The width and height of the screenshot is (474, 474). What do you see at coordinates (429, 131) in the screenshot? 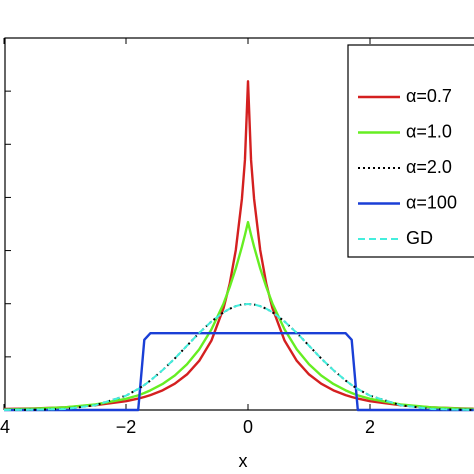
I see `legend-label: α=1.0` at bounding box center [429, 131].